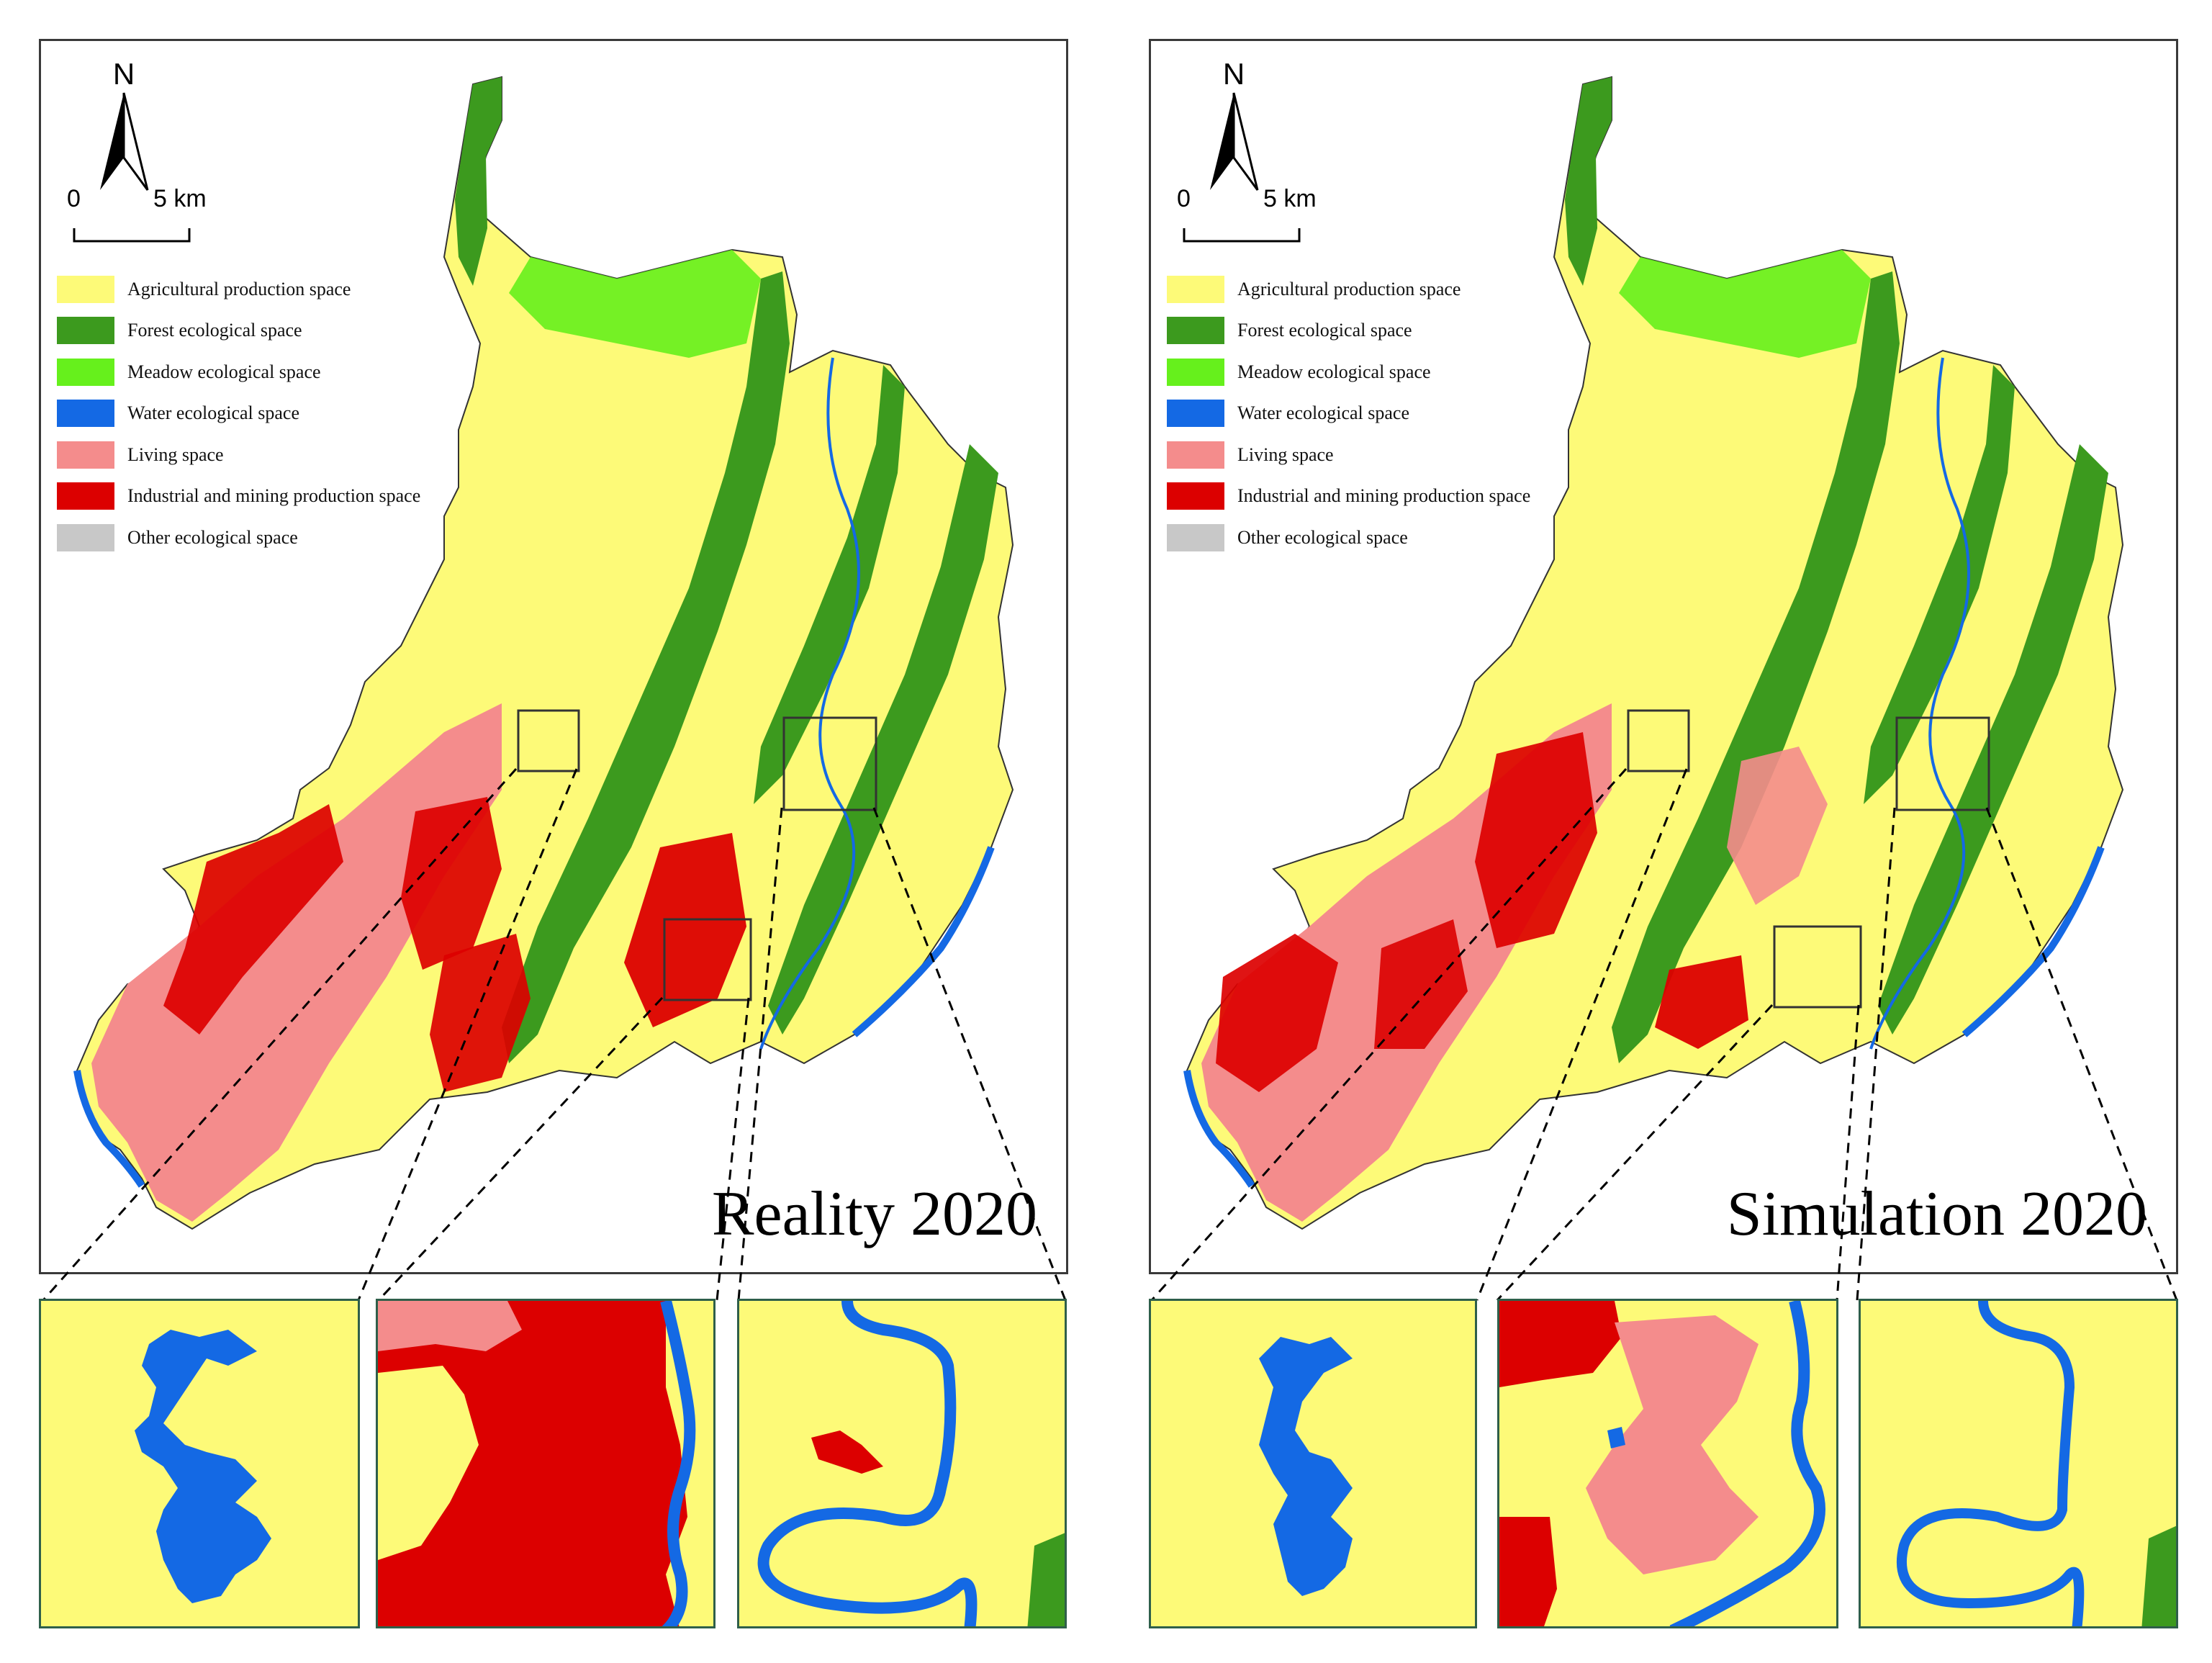 The image size is (2212, 1663). I want to click on inset-simulation-urban, so click(1667, 1463).